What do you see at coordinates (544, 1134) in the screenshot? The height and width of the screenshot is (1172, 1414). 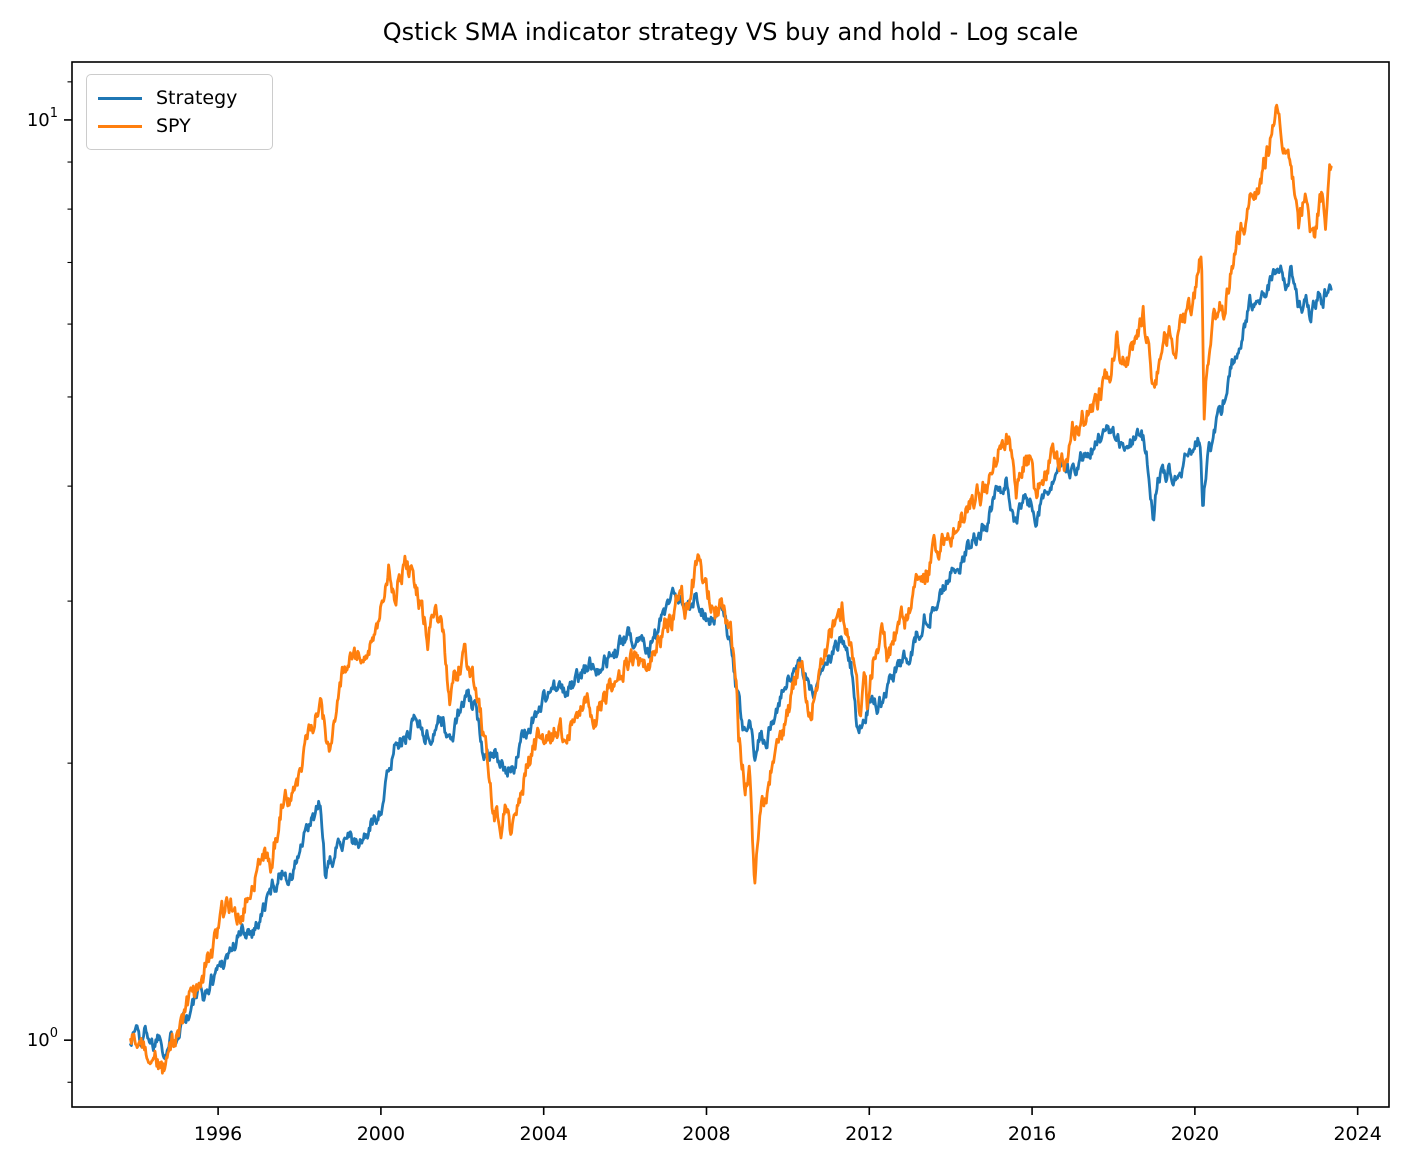 I see `x-tick-label: 2004` at bounding box center [544, 1134].